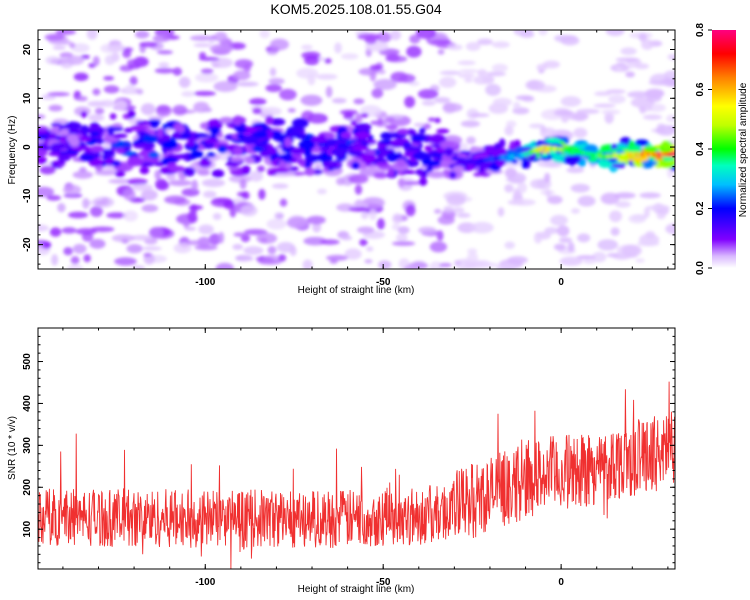 The width and height of the screenshot is (750, 600). Describe the element at coordinates (27, 528) in the screenshot. I see `y-tick-label: 100` at that location.